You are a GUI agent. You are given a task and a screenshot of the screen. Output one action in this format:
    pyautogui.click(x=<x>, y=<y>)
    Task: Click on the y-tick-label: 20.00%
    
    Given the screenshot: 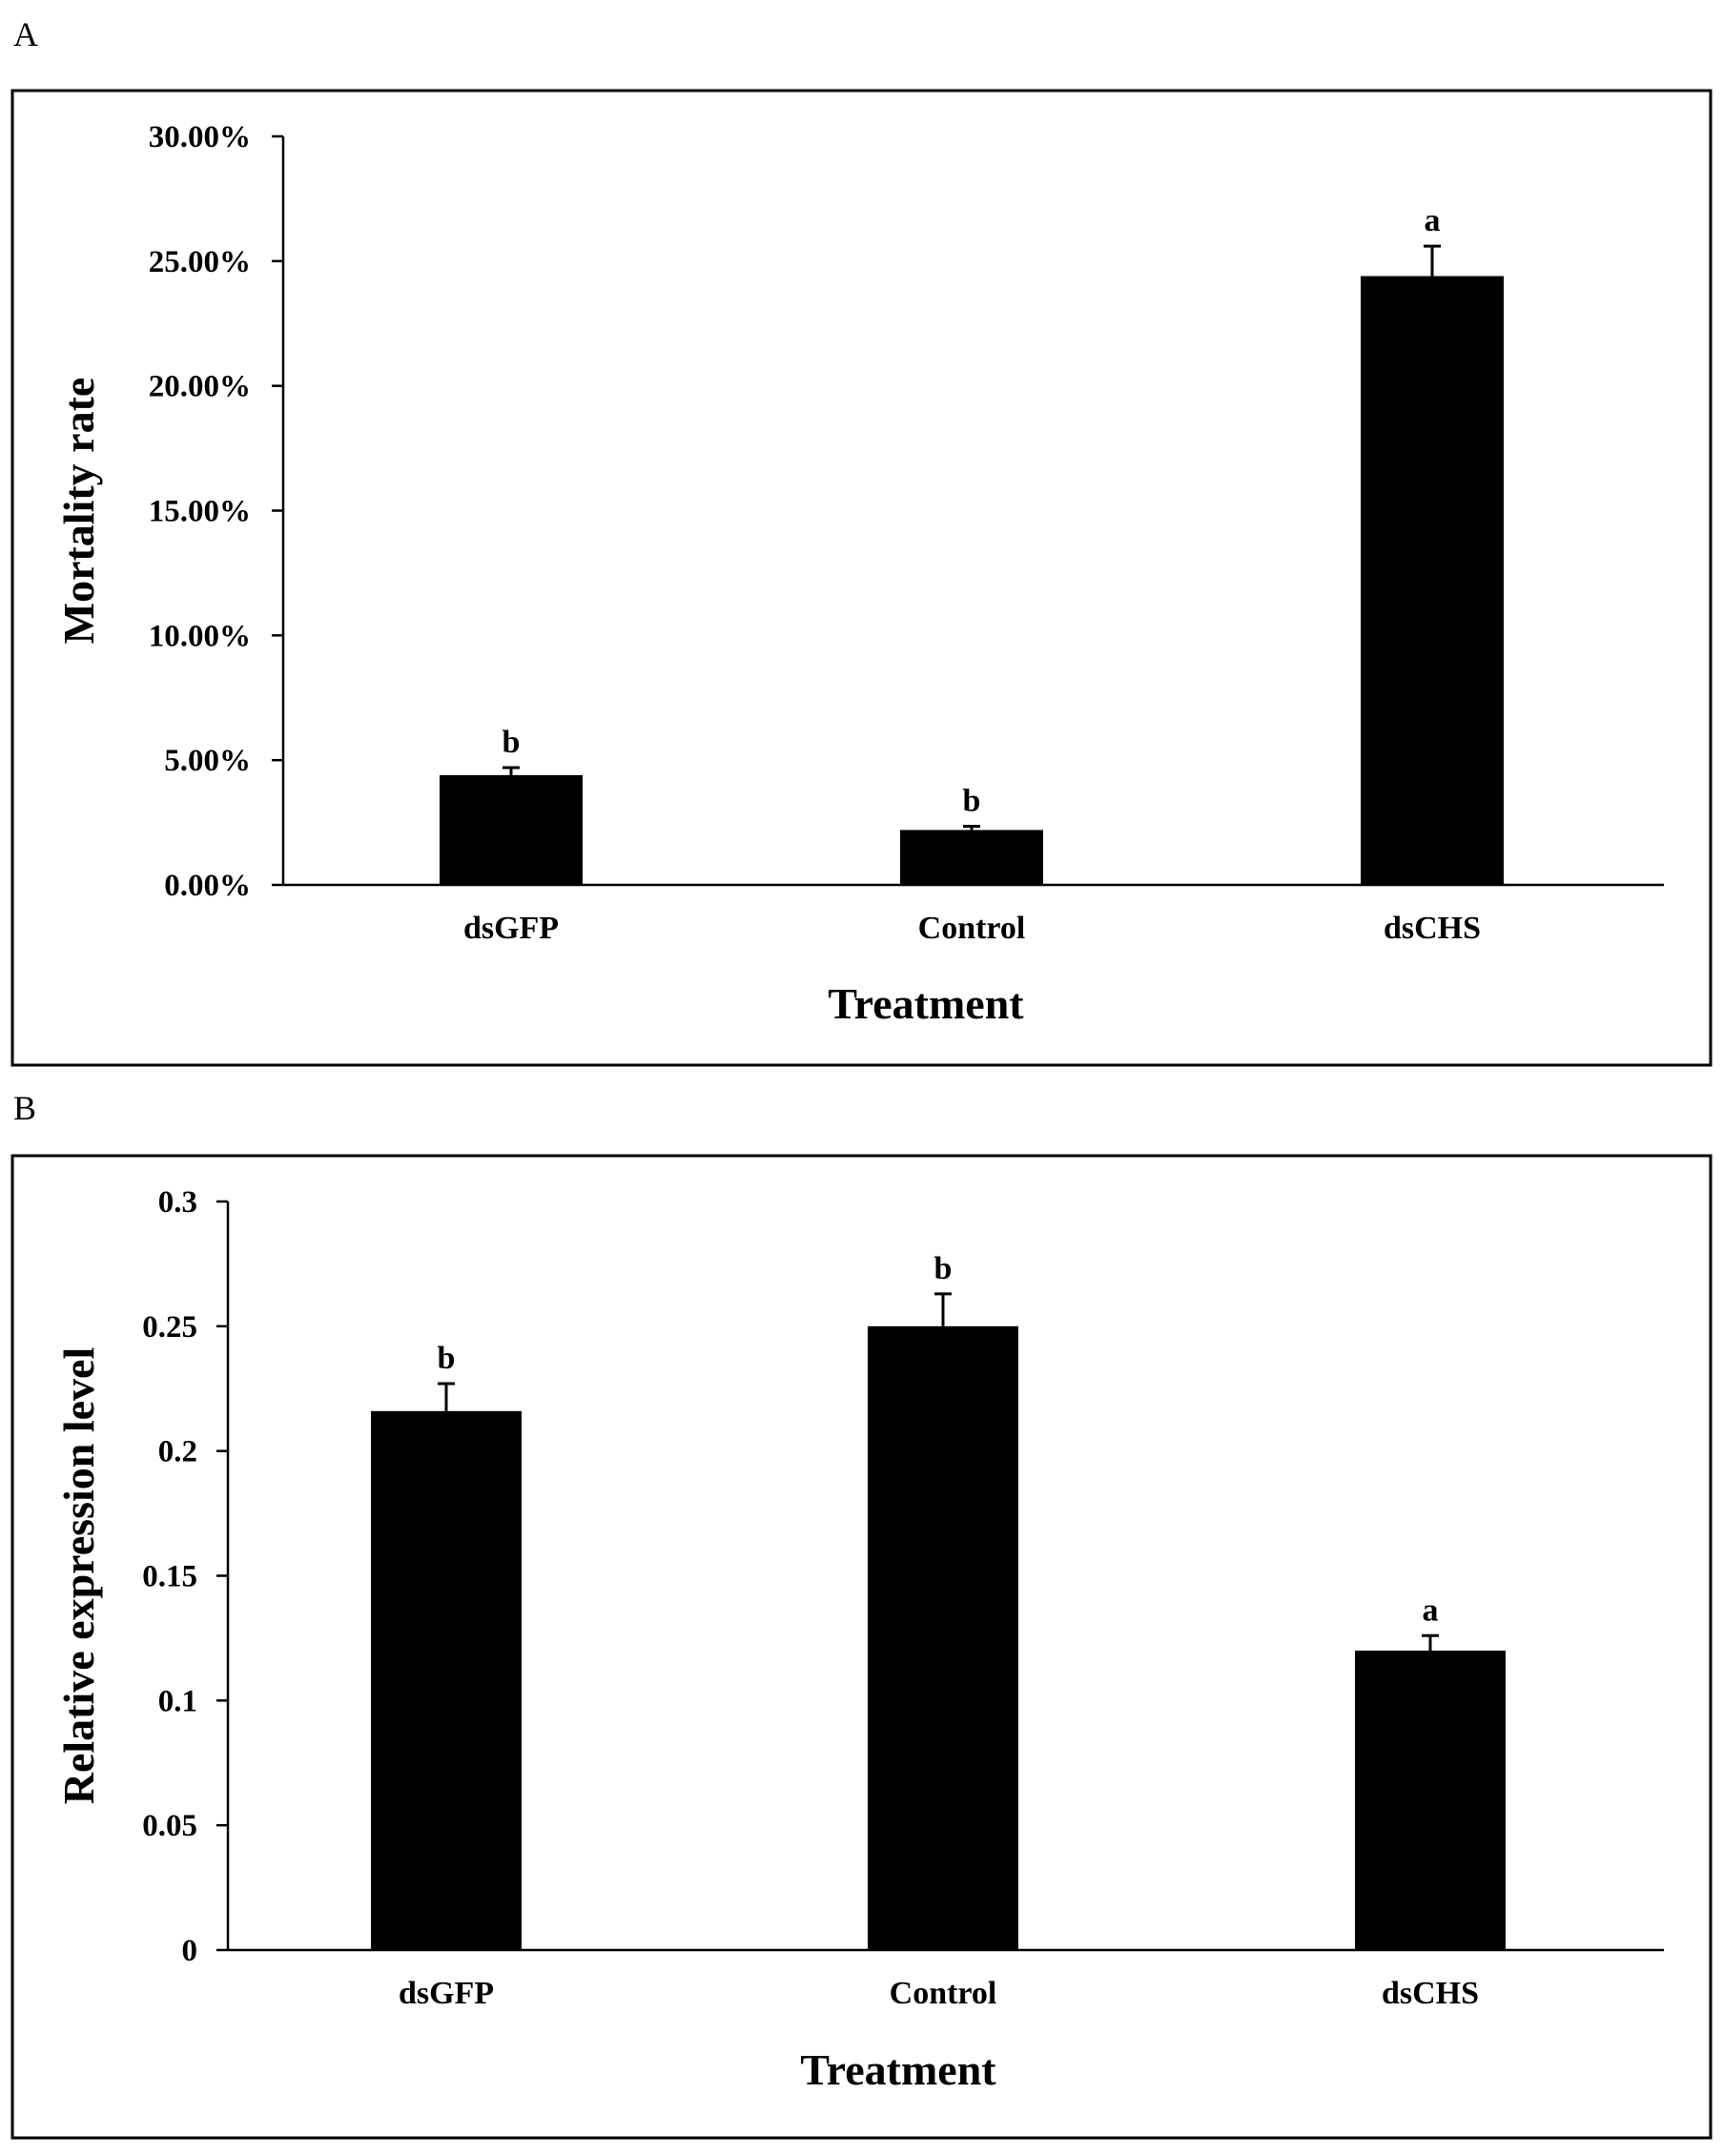 What is the action you would take?
    pyautogui.click(x=200, y=387)
    